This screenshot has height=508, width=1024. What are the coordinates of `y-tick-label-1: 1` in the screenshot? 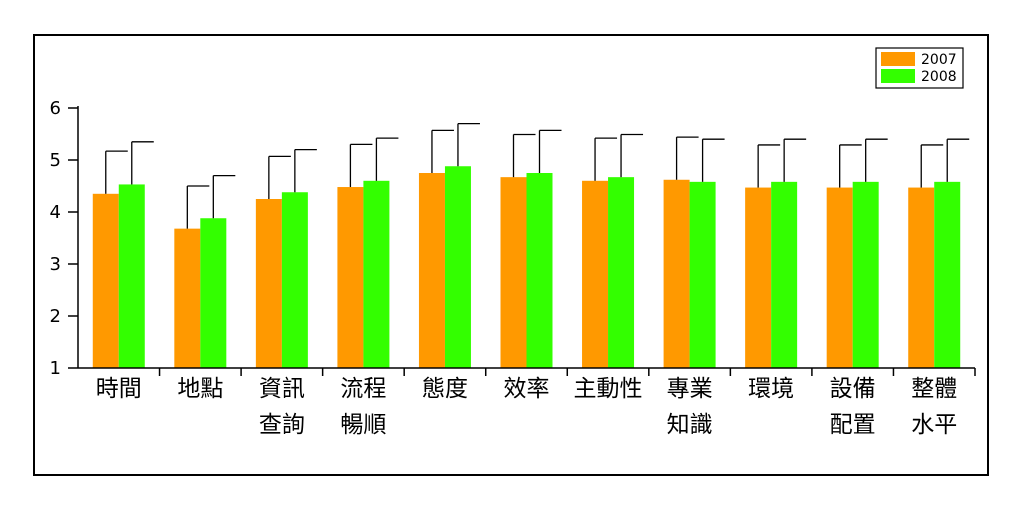 It's located at (55, 368).